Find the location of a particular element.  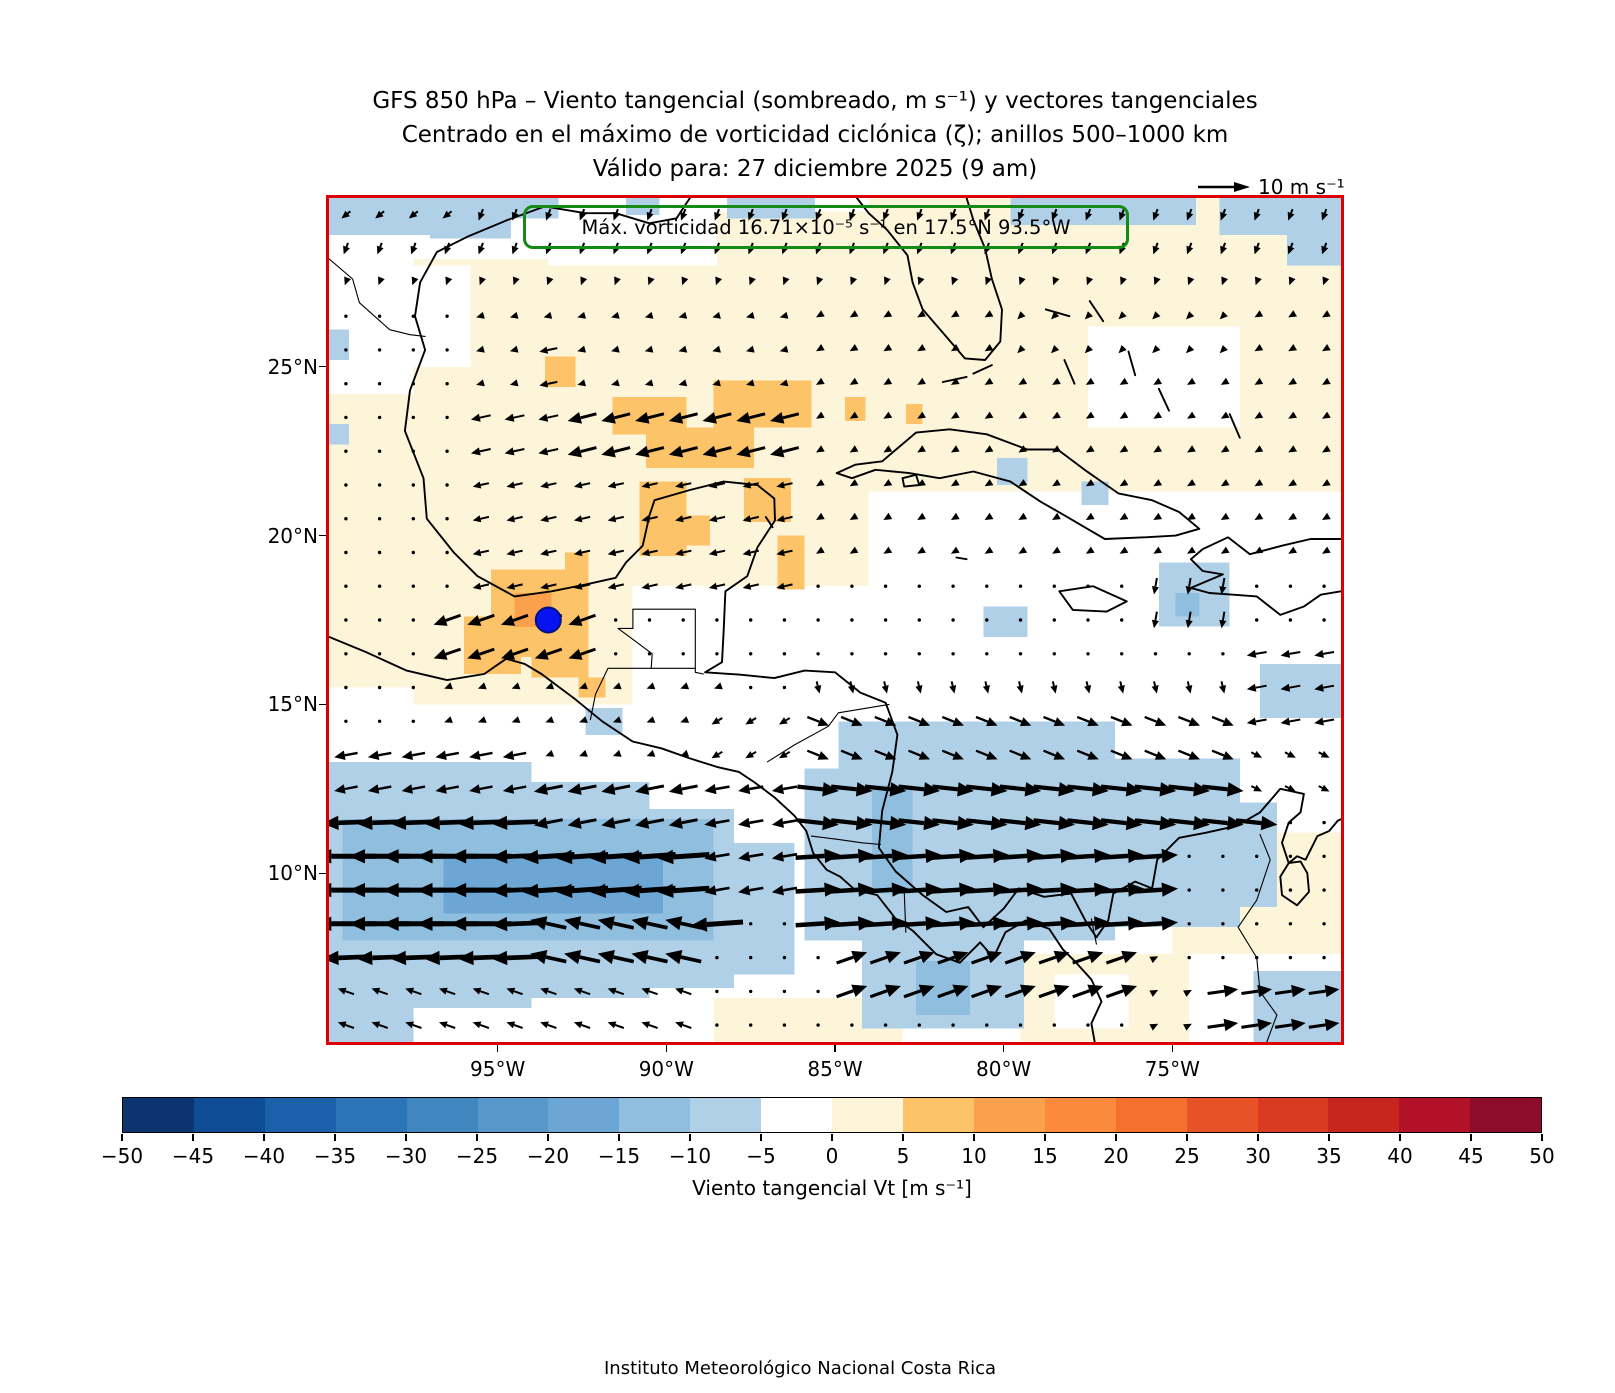

vorticity-max-marker is located at coordinates (548, 620).